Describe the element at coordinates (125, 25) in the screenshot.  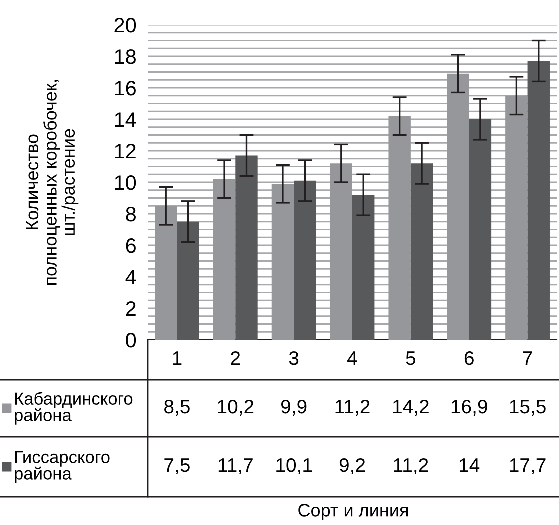
I see `y-tick-label: 20` at that location.